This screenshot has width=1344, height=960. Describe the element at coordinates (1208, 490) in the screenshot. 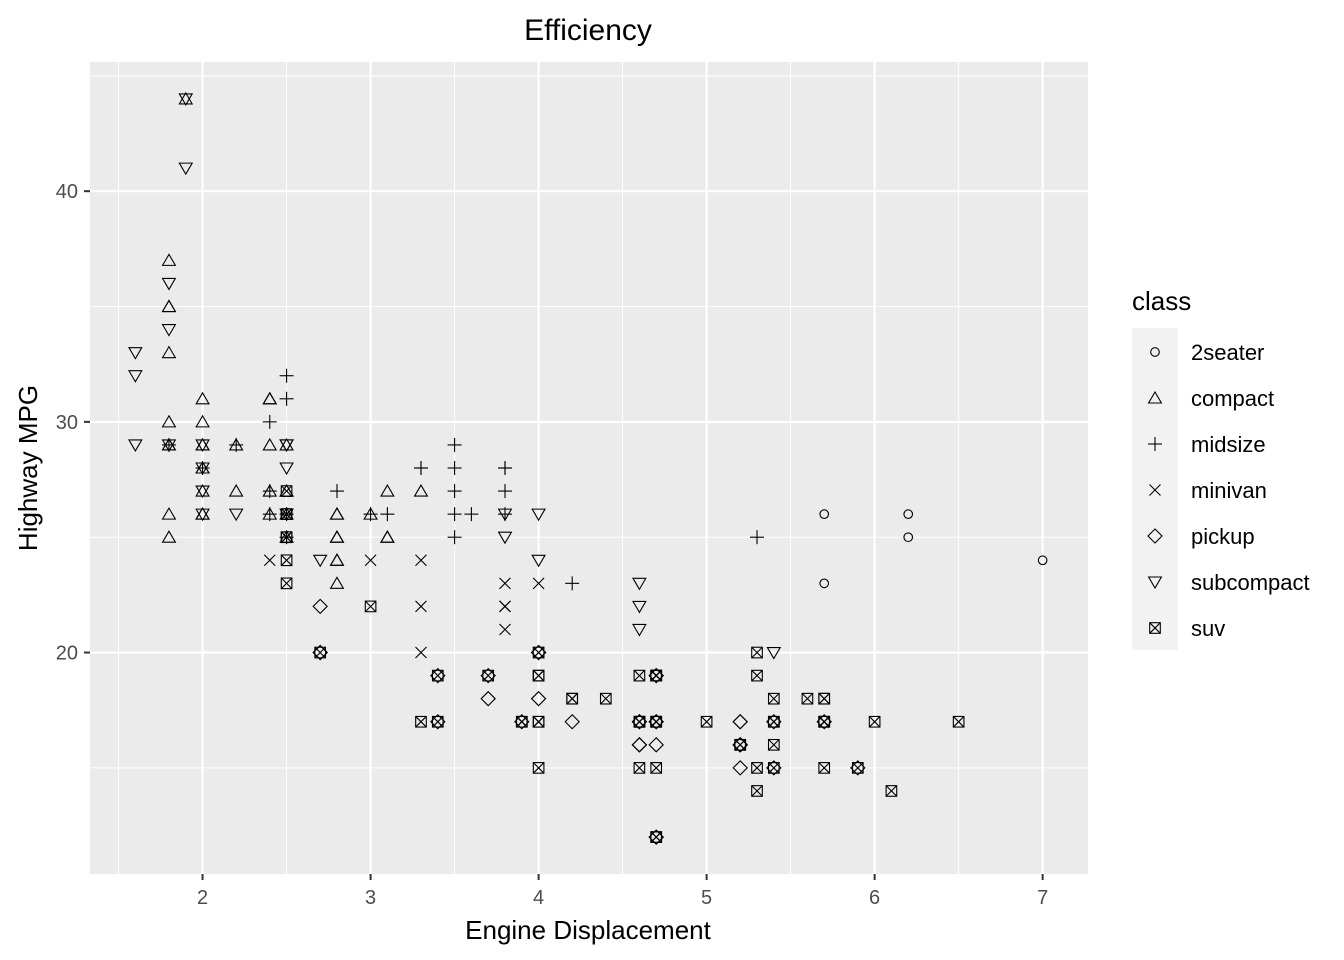

I see `legend-item-minivan: minivan` at that location.